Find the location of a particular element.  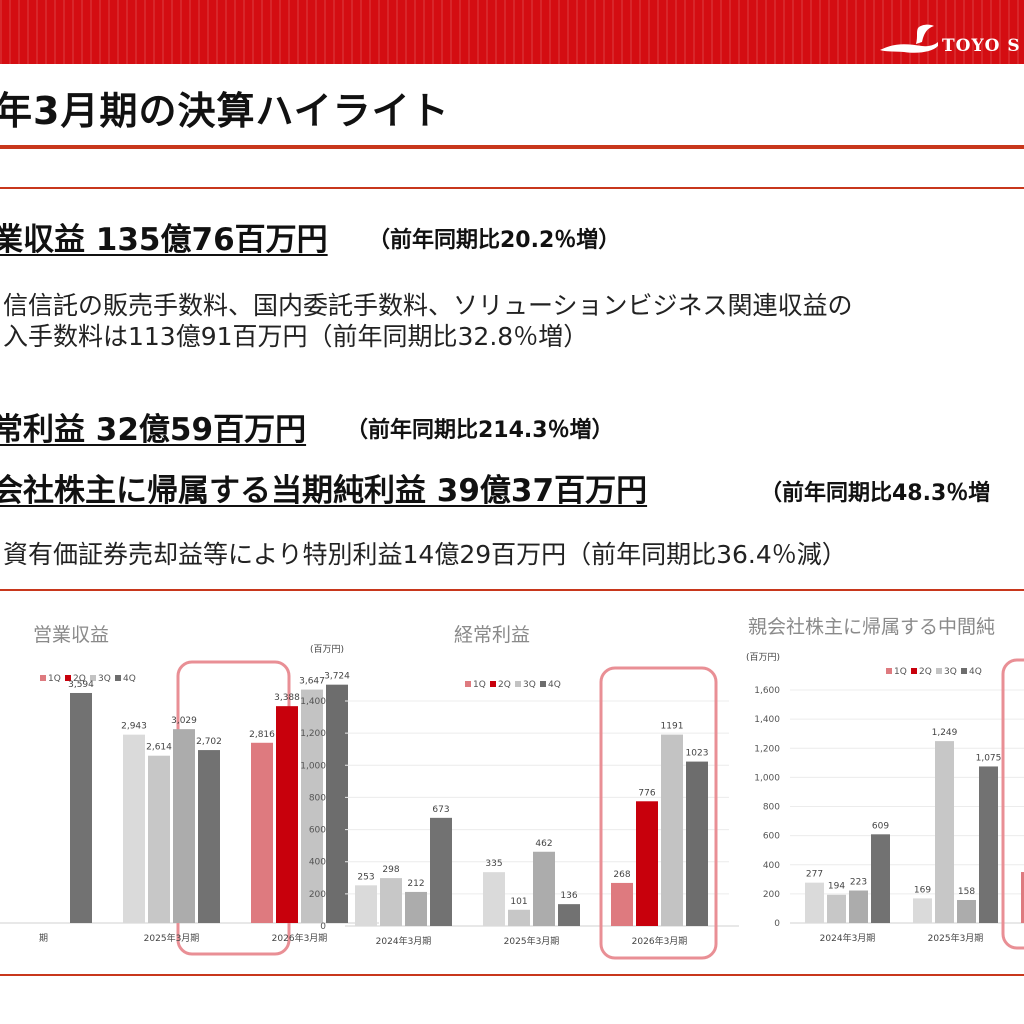

chart-2-legend-label: 2Q is located at coordinates (925, 672).